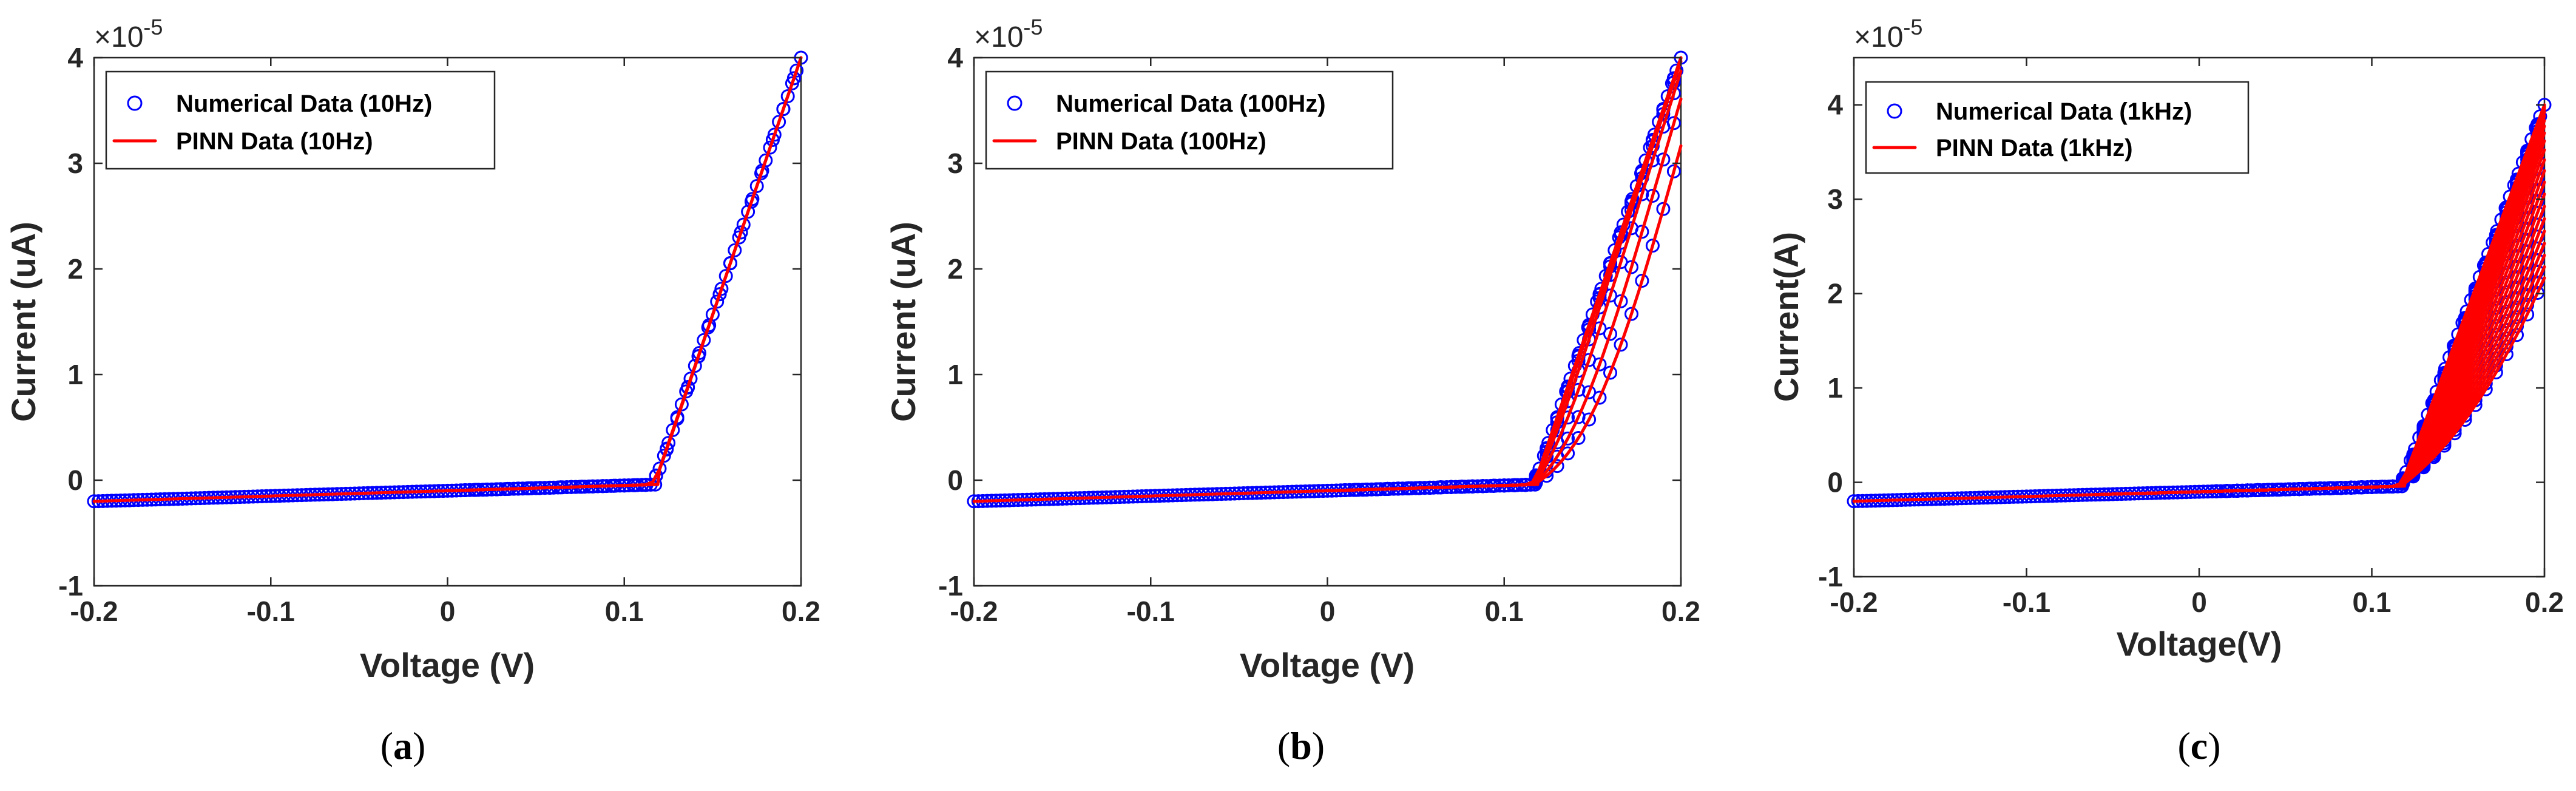 Image resolution: width=2576 pixels, height=791 pixels. I want to click on legend-entry-pinn-c: PINN Data (1kHz), so click(2034, 148).